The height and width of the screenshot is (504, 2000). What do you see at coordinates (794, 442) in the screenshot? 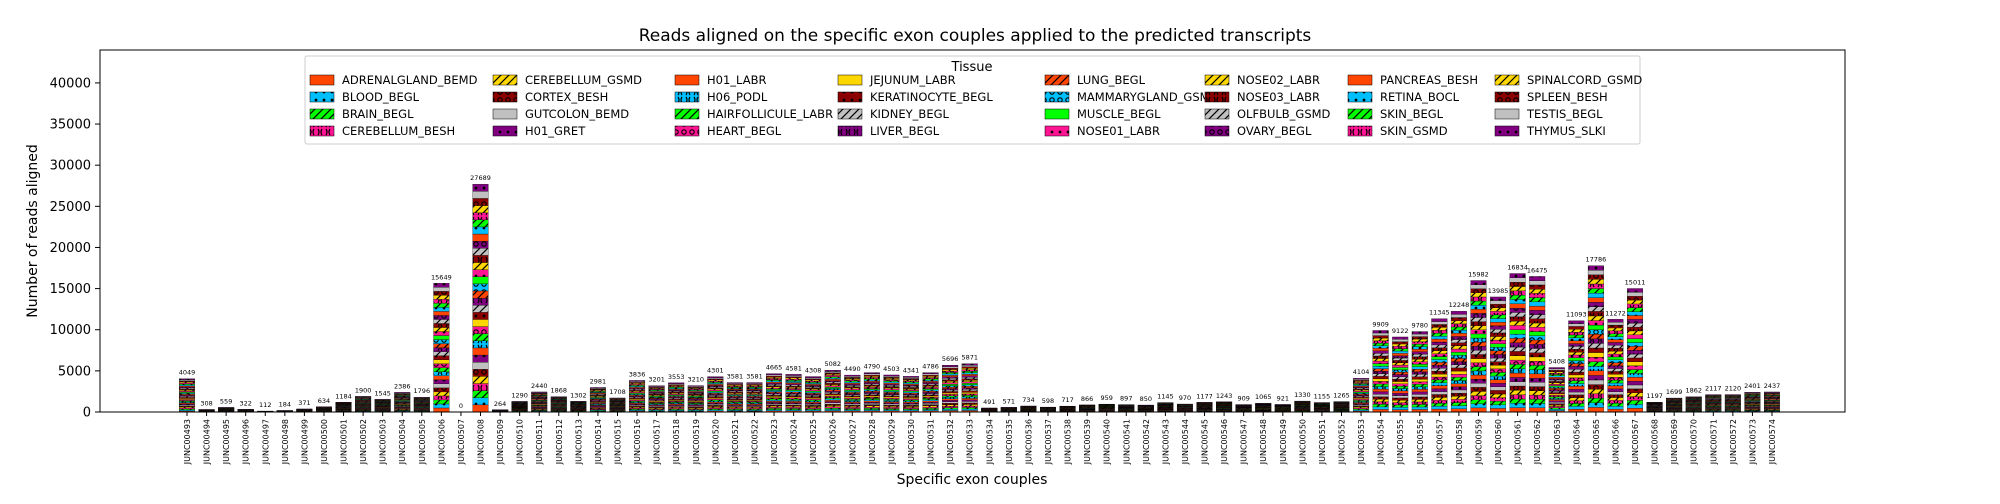
I see `x-tick-label: JUNC00524` at bounding box center [794, 442].